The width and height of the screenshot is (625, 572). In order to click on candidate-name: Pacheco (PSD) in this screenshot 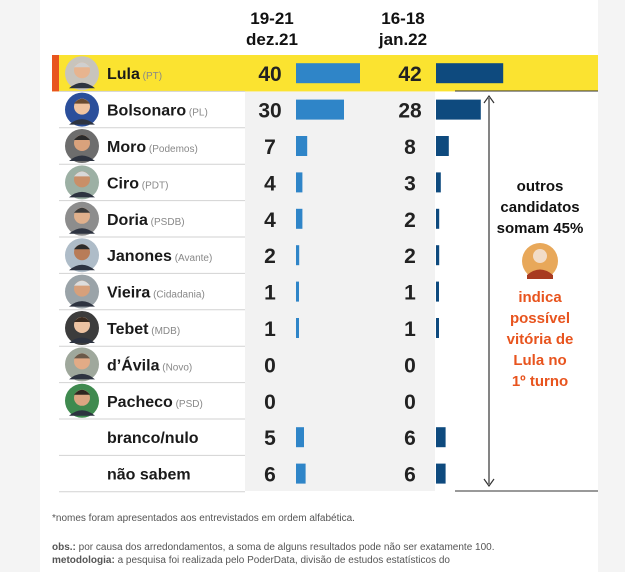, I will do `click(155, 402)`.